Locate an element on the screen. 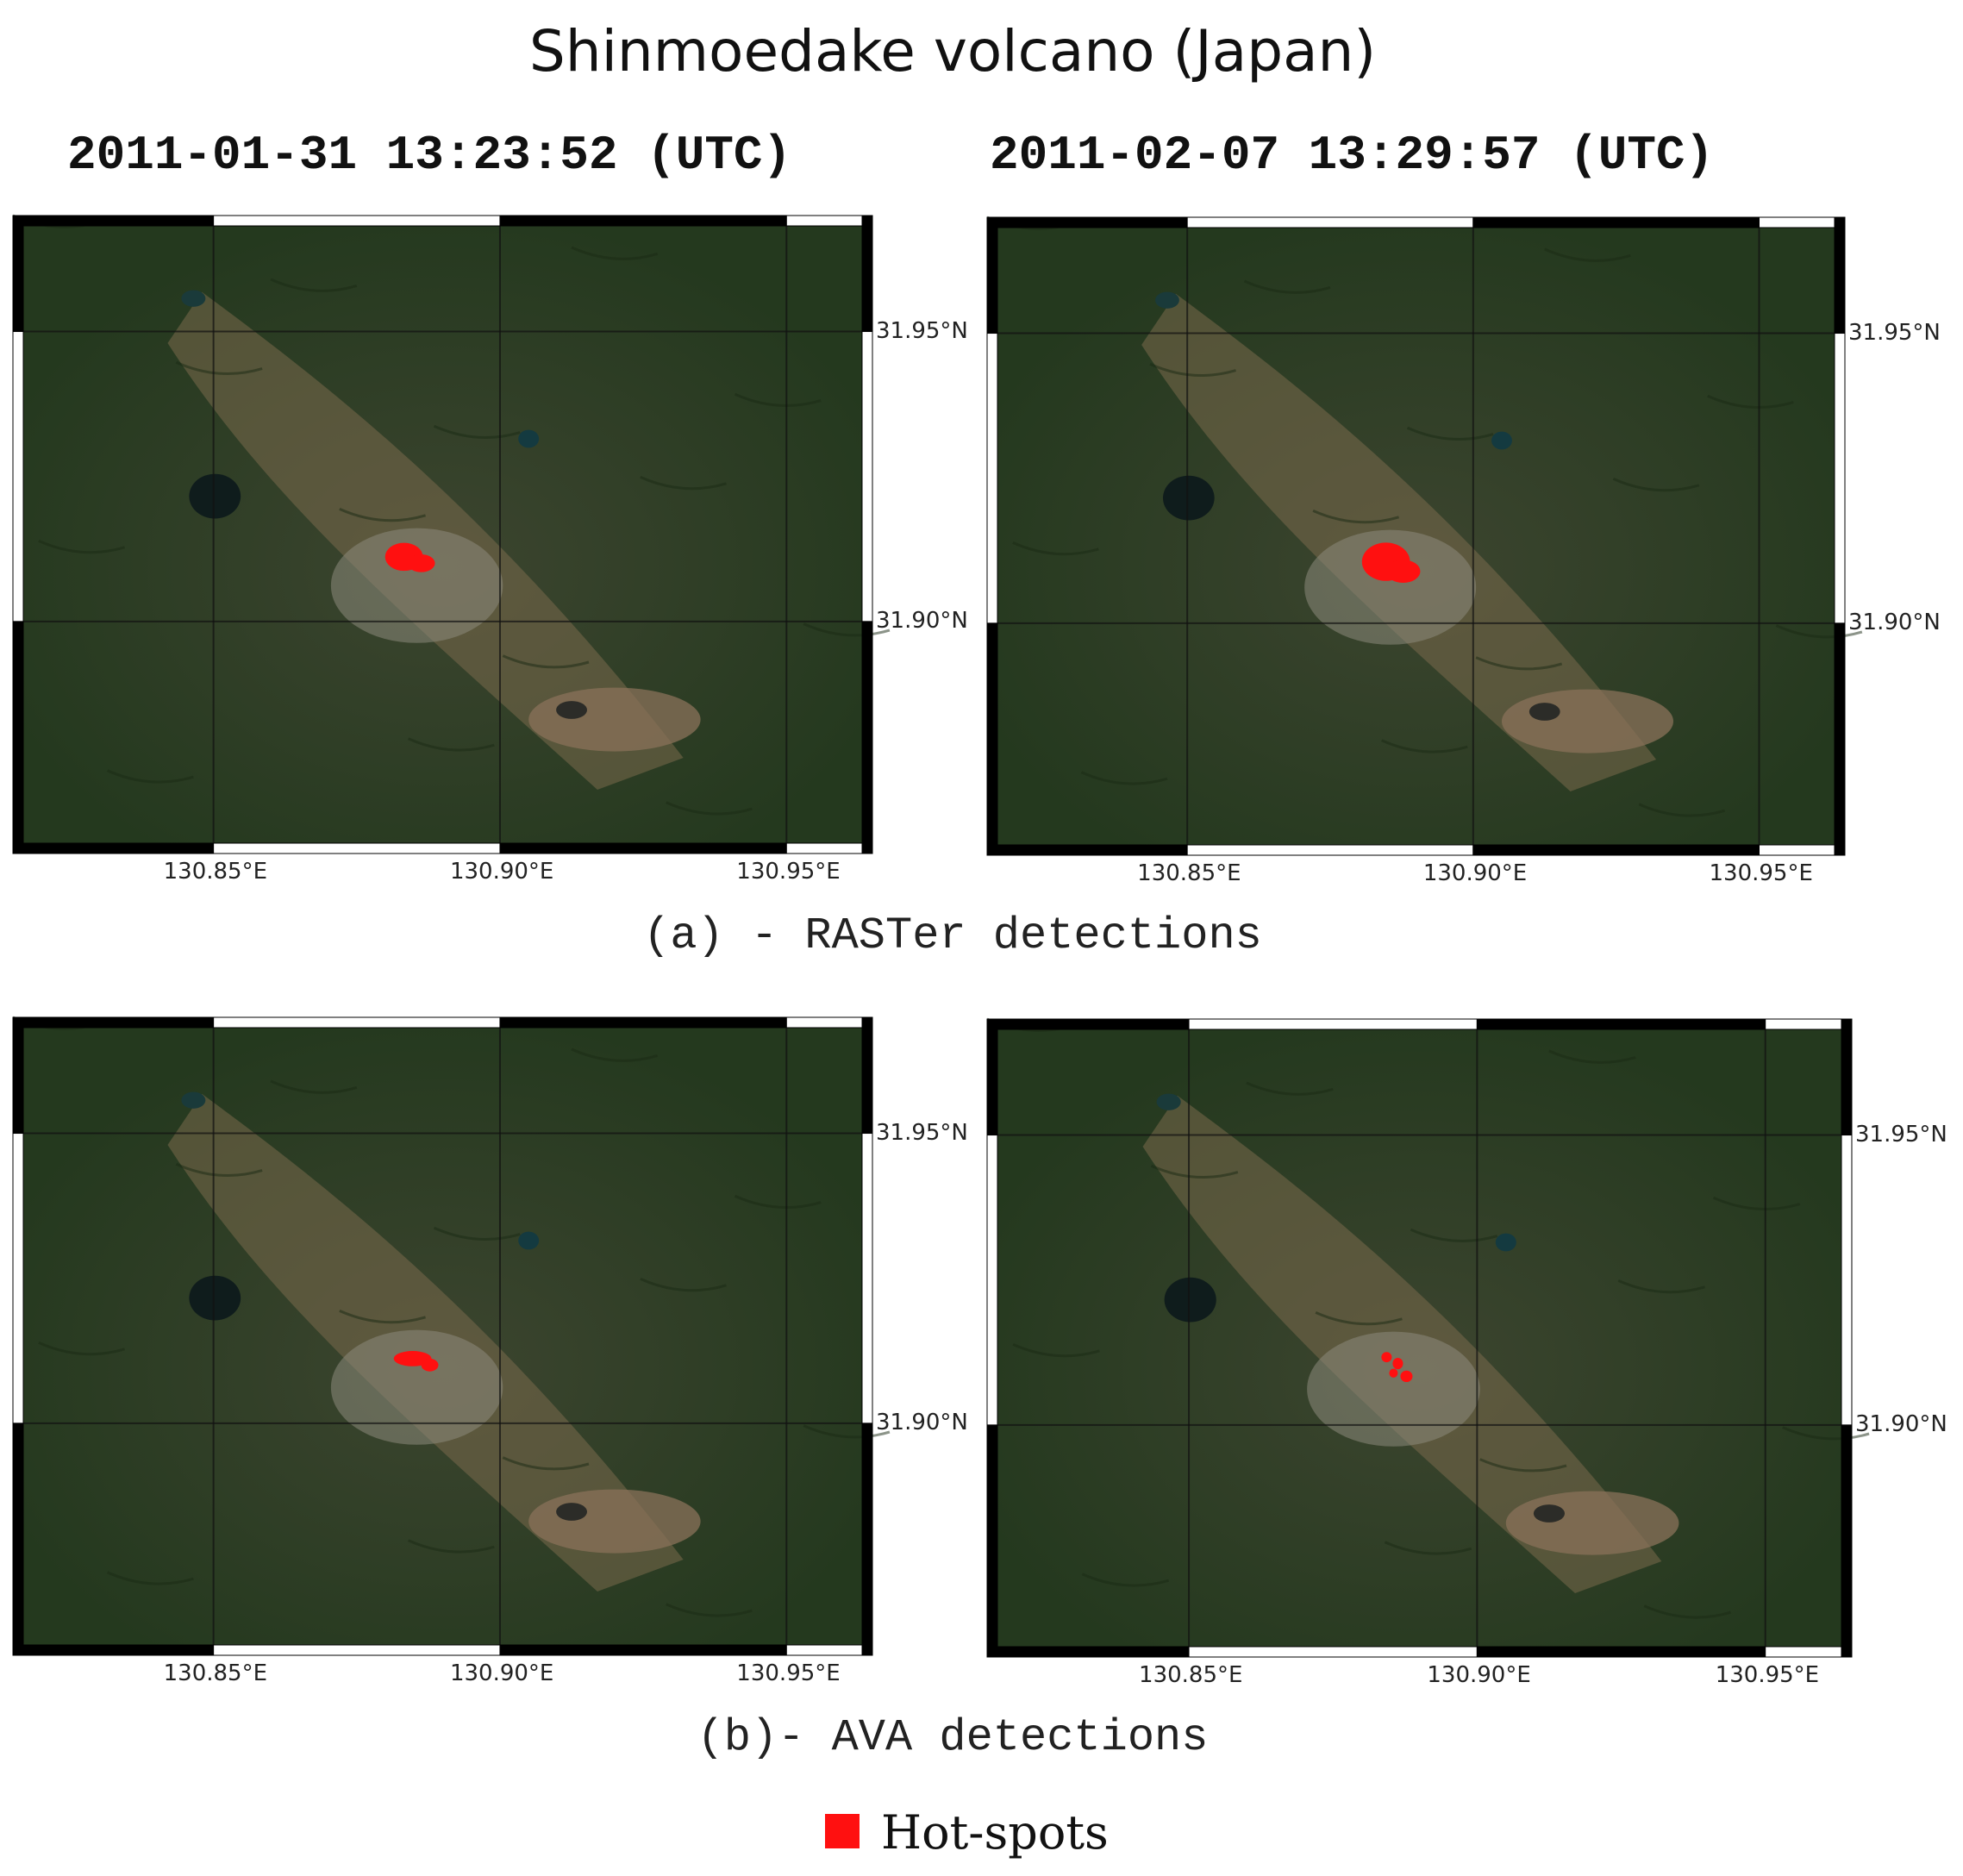 This screenshot has height=1876, width=1963. legend-label: Hot-spots is located at coordinates (995, 1832).